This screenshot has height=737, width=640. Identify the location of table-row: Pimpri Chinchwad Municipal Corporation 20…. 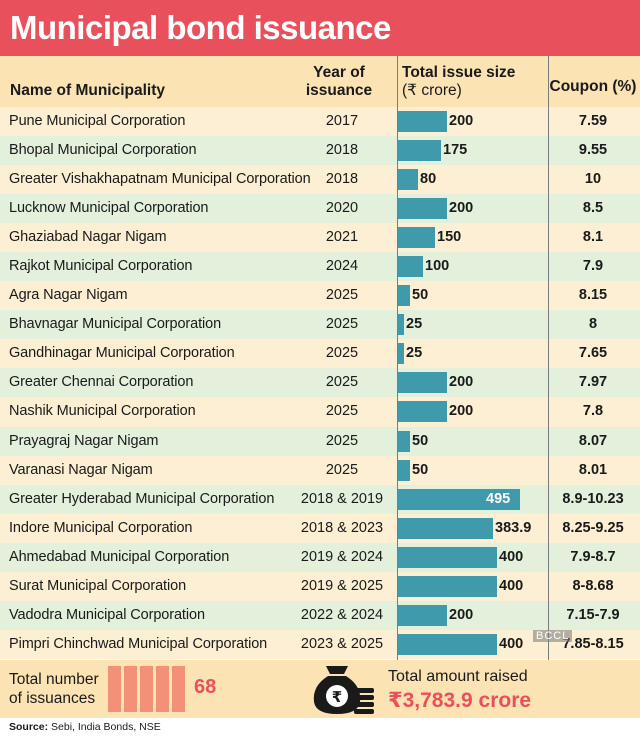
(320, 644).